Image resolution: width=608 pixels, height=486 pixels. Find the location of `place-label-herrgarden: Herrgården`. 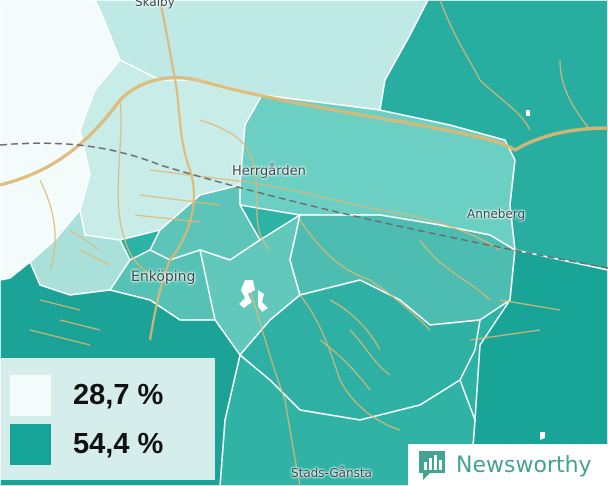

place-label-herrgarden: Herrgården is located at coordinates (269, 171).